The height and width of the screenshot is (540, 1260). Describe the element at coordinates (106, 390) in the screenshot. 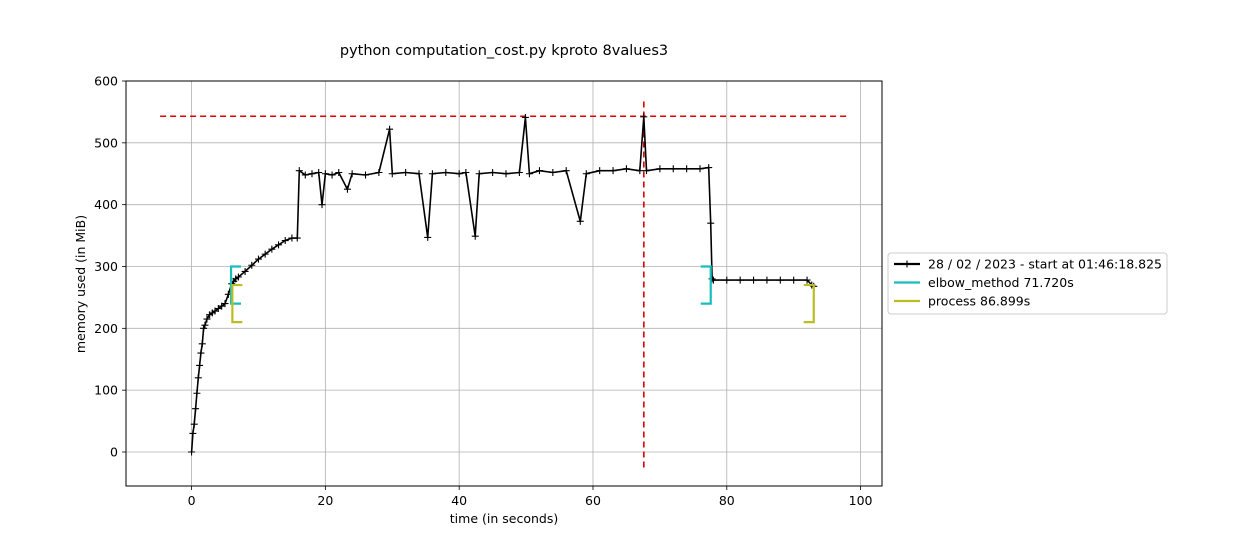

I see `y-tick-label: 100` at that location.